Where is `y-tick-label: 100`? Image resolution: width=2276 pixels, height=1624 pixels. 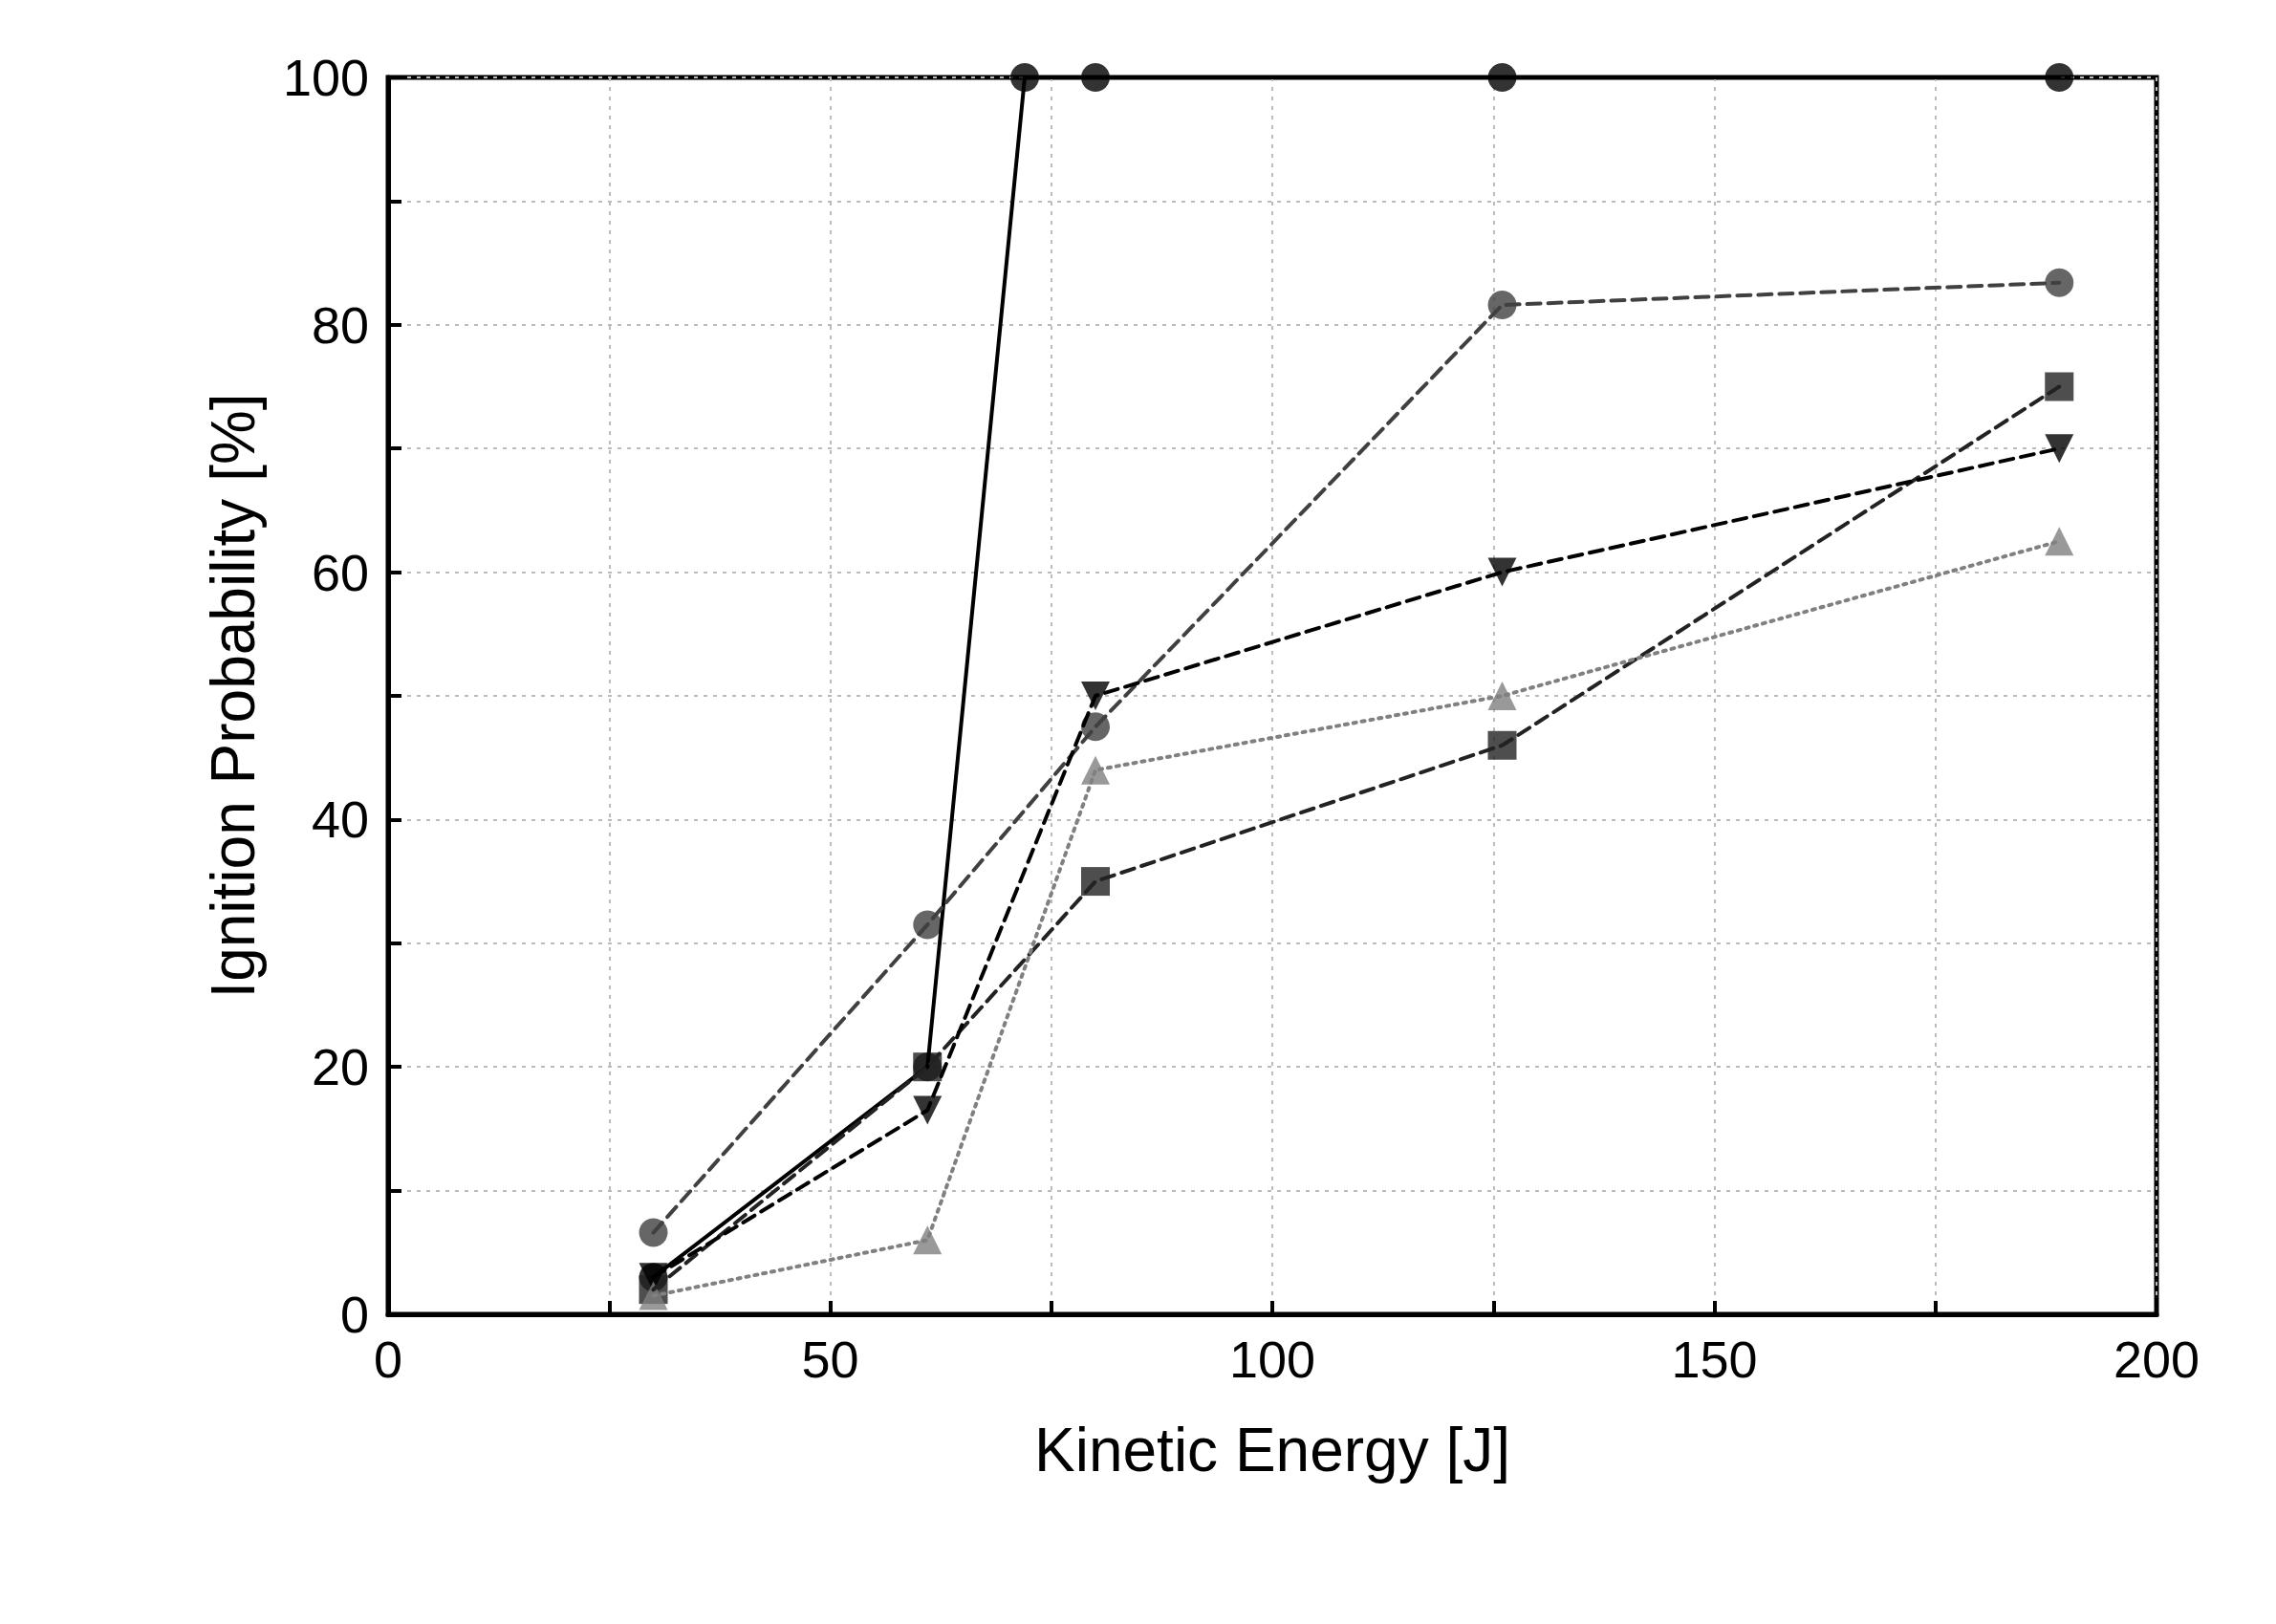 y-tick-label: 100 is located at coordinates (325, 78).